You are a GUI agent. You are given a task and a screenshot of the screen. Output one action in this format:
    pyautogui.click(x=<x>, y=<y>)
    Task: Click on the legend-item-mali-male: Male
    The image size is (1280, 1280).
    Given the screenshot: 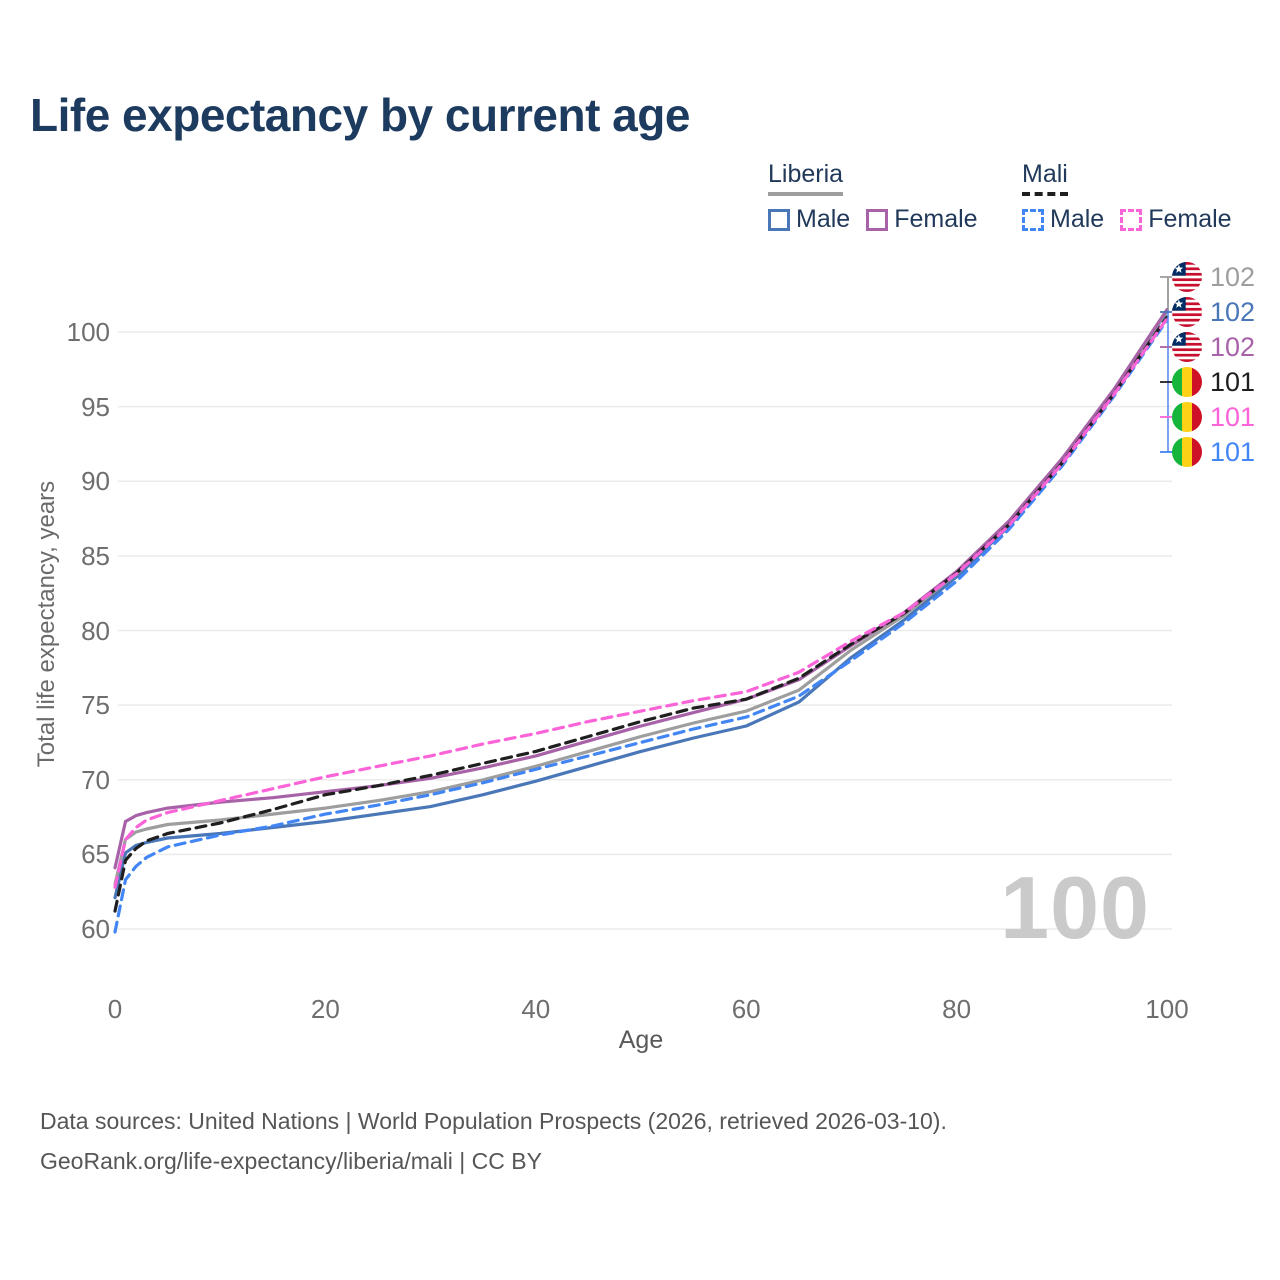 What is the action you would take?
    pyautogui.click(x=1063, y=219)
    